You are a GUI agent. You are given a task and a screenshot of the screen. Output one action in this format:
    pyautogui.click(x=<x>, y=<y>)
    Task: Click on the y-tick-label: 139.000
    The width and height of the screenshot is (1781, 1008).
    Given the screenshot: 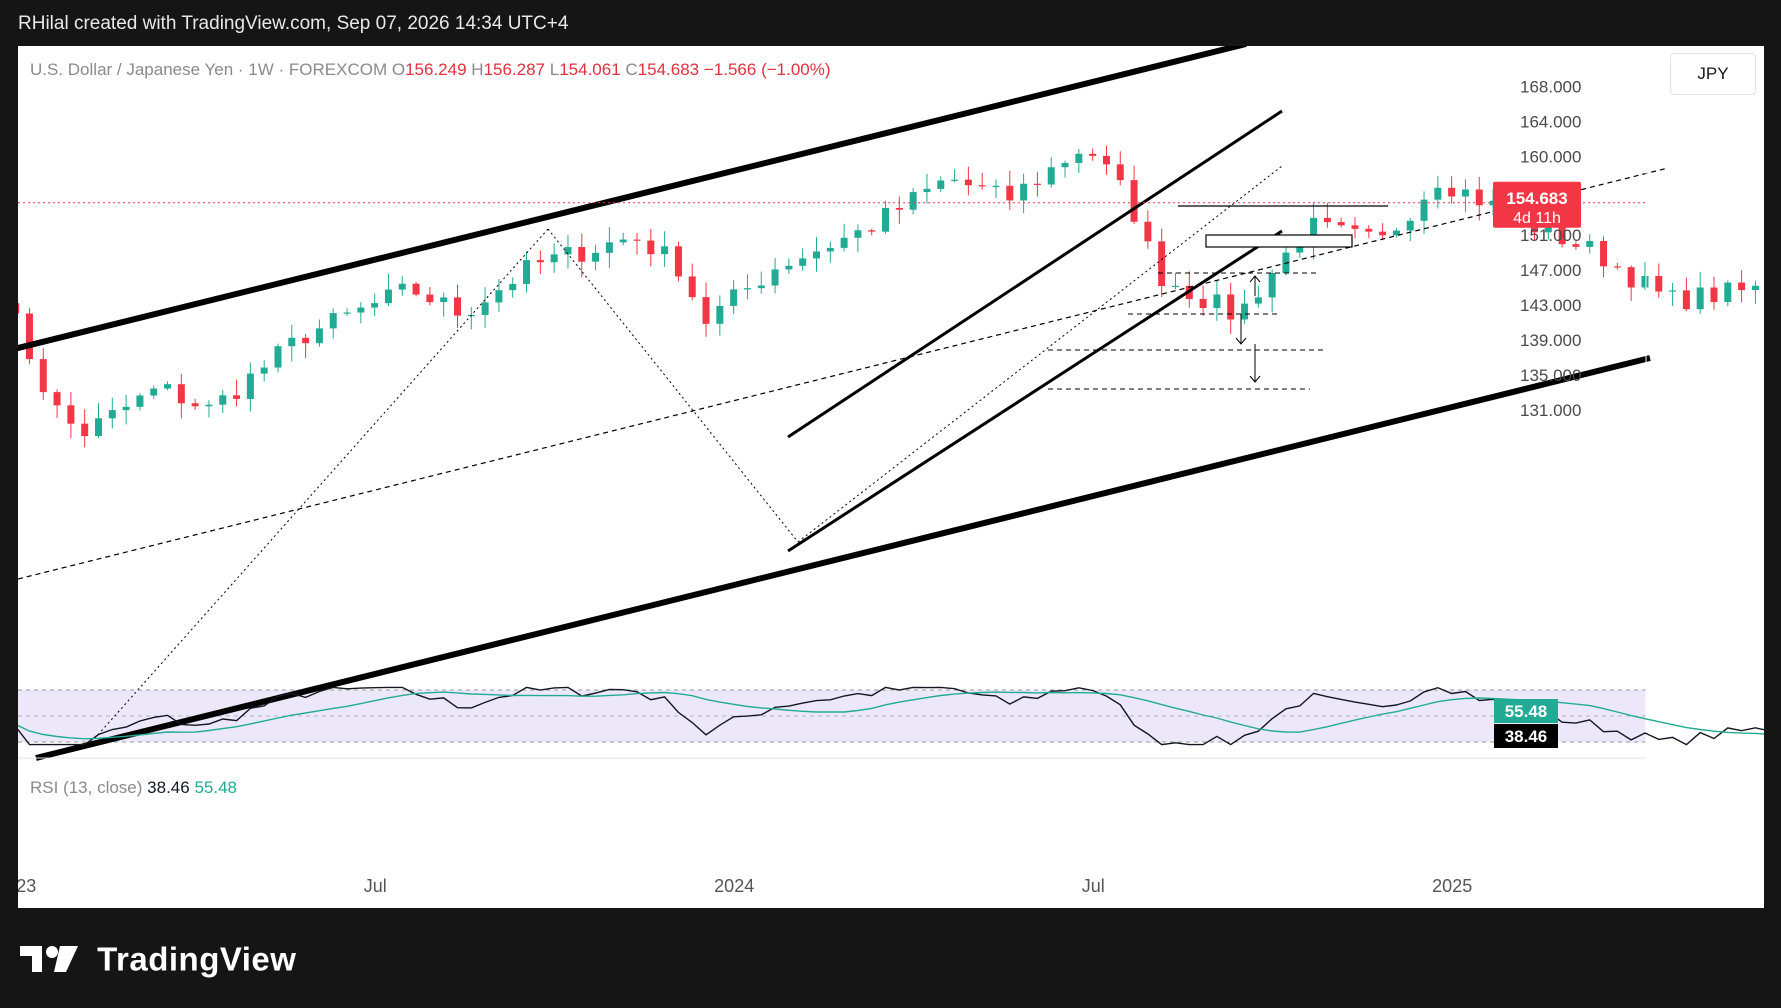 What is the action you would take?
    pyautogui.click(x=1550, y=340)
    